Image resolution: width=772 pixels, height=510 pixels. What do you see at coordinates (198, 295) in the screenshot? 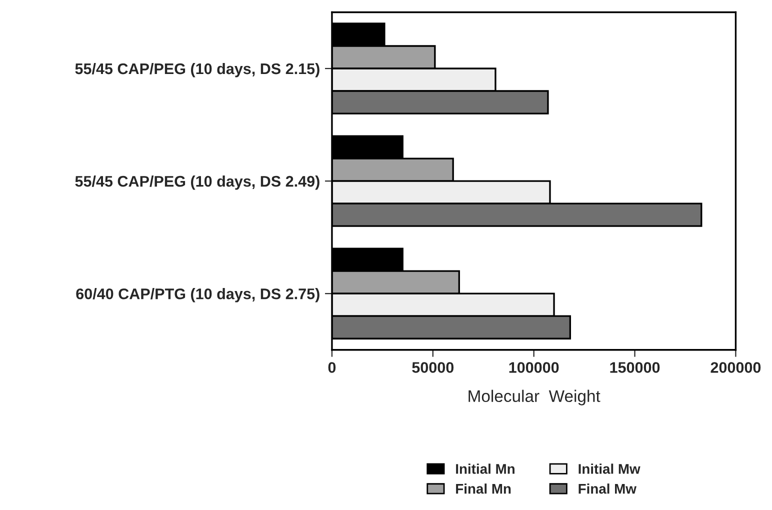
I see `y-tick-label: 60/40 CAP/PTG (10 days, DS 2.75)` at bounding box center [198, 295].